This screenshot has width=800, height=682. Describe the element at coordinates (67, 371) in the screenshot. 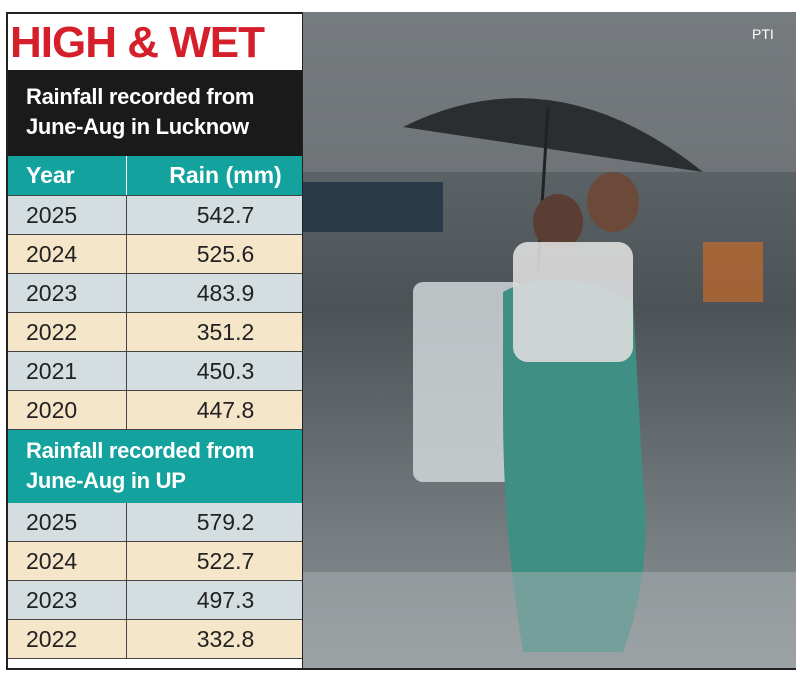

I see `year-cell: 2021` at that location.